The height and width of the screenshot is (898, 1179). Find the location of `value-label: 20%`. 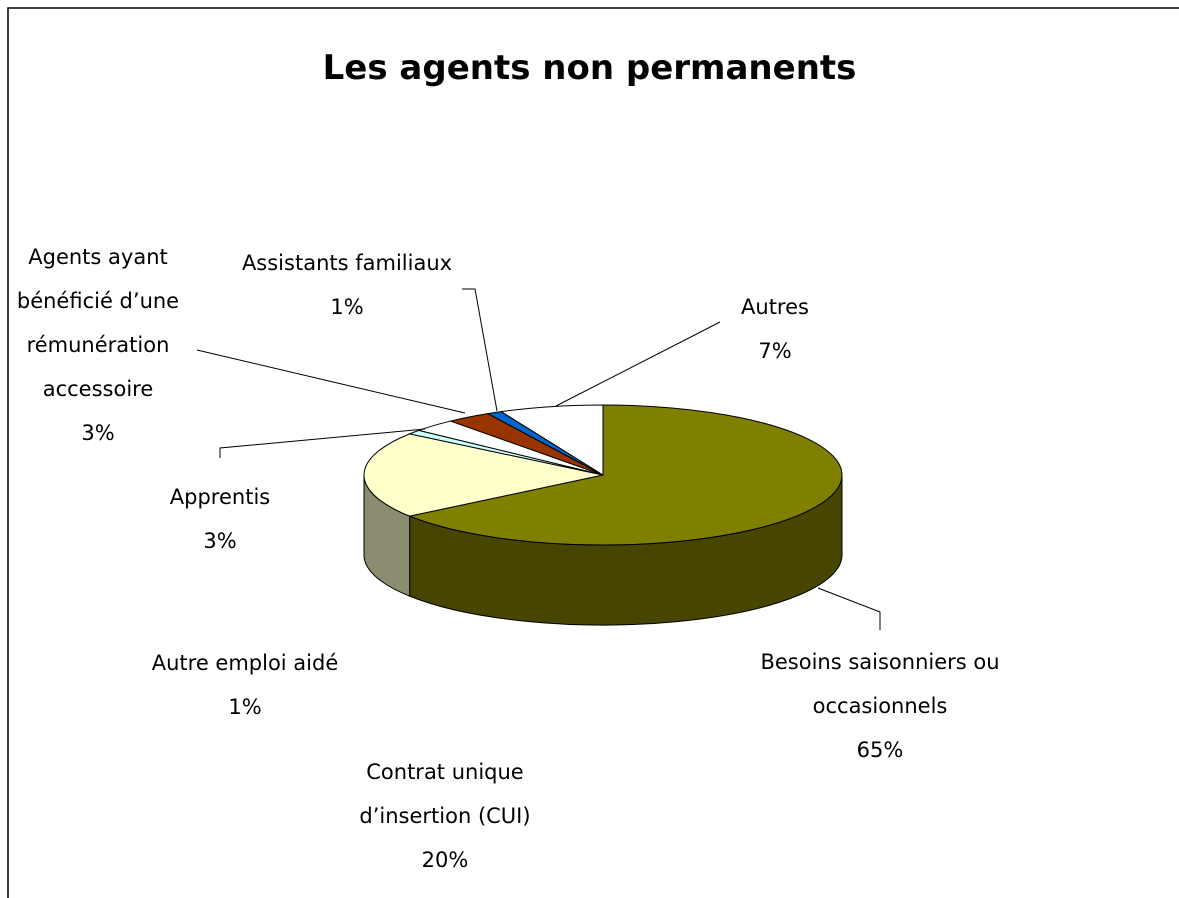

value-label: 20% is located at coordinates (445, 860).